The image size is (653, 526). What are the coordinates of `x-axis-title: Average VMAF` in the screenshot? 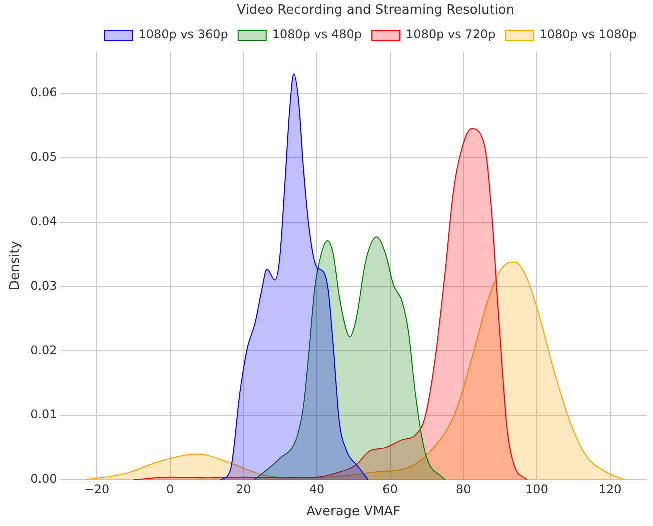 It's located at (353, 512).